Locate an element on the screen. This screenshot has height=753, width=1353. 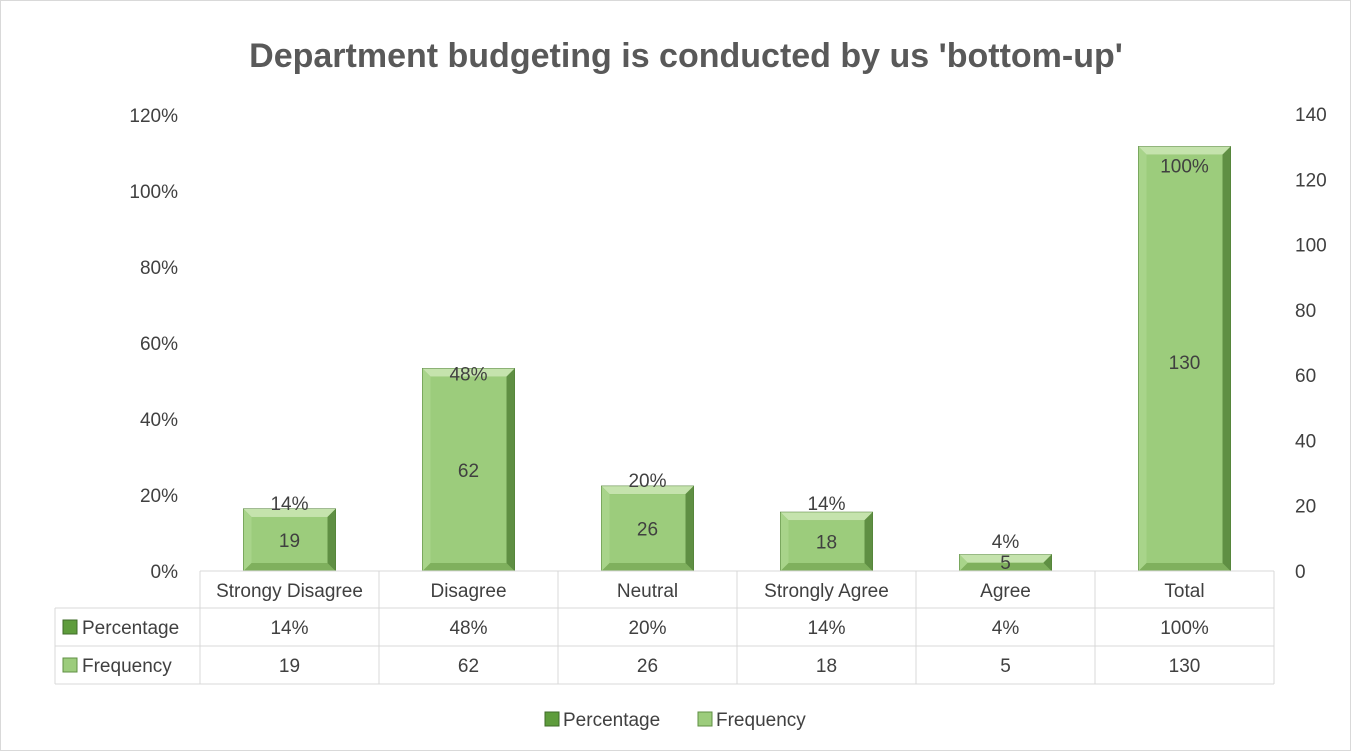
category-label: Total is located at coordinates (1184, 591).